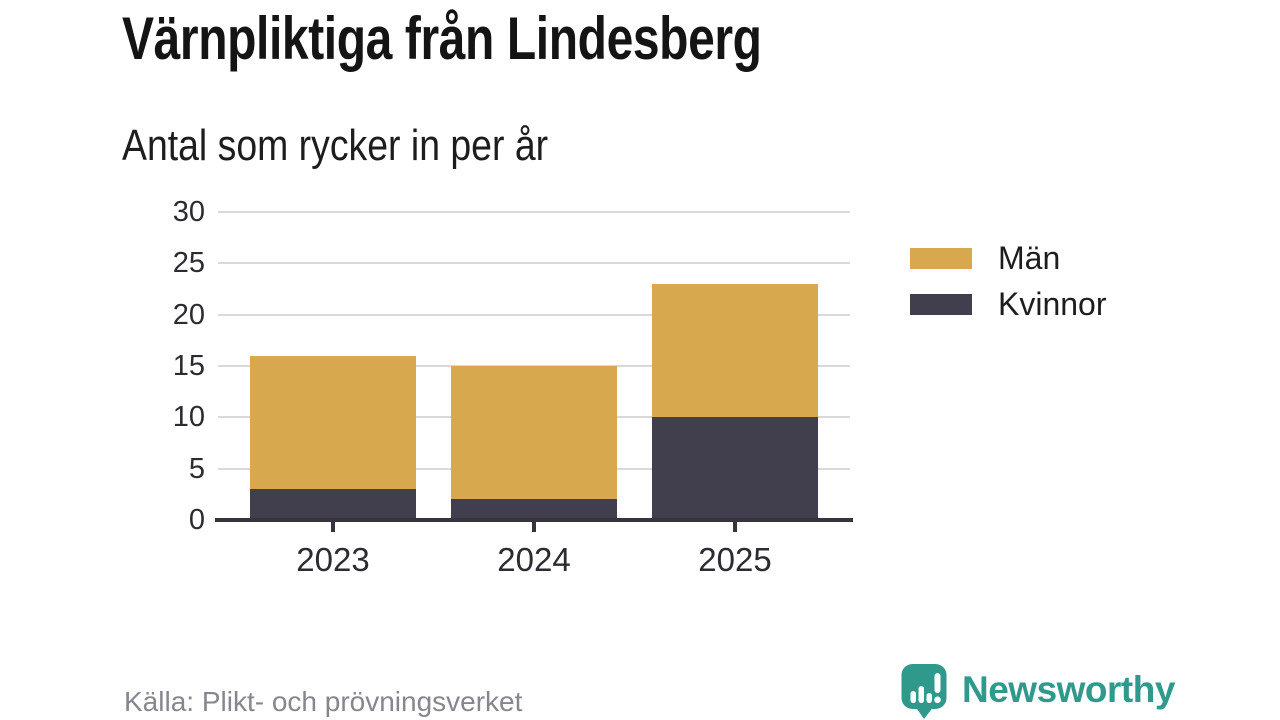 The width and height of the screenshot is (1280, 720). I want to click on legend-swatch-kvinnor, so click(941, 304).